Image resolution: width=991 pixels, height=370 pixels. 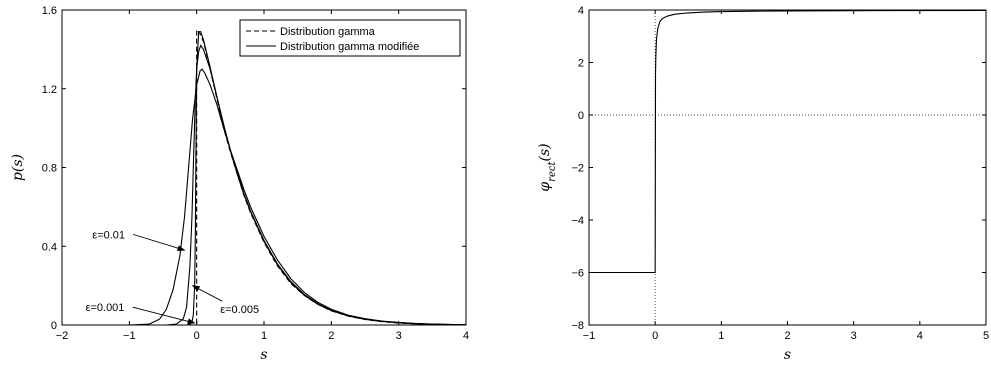 I want to click on left-xtick-label: −2, so click(x=62, y=336).